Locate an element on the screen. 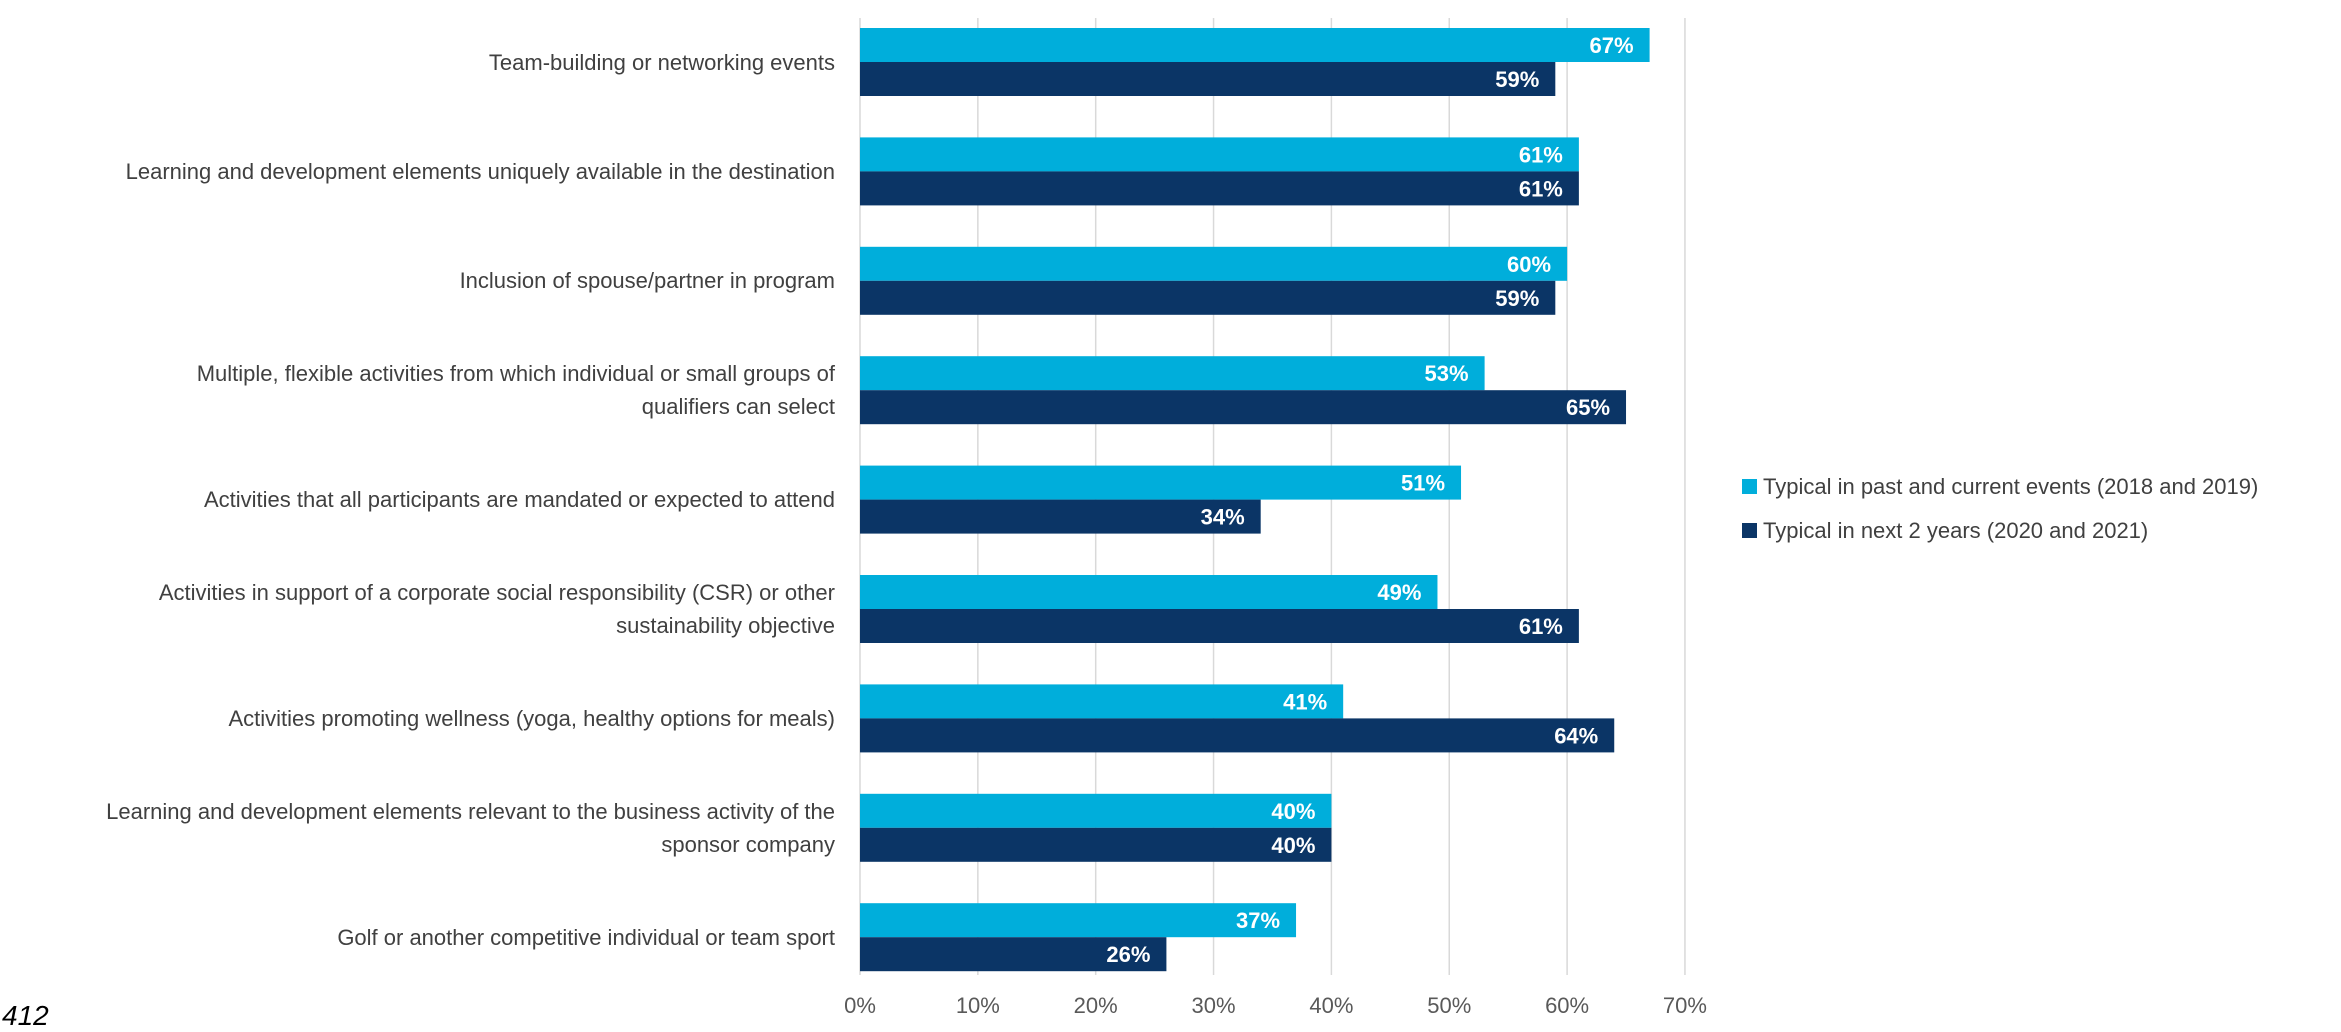  bar-value-label: 67% is located at coordinates (1612, 45).